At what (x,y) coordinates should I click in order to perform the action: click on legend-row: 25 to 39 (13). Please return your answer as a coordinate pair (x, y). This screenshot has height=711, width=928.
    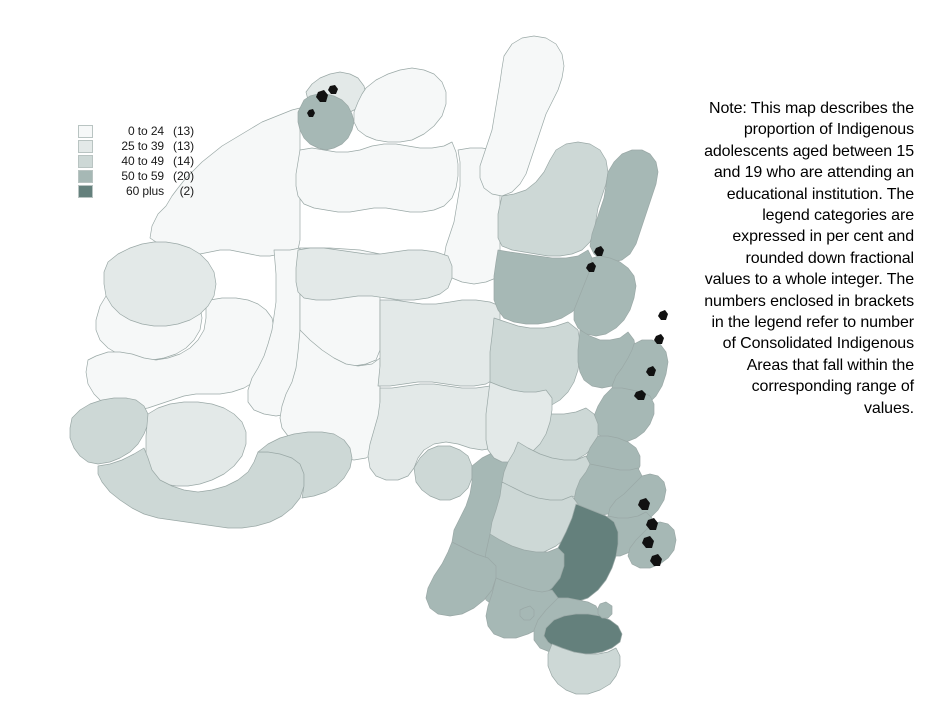
    Looking at the image, I should click on (136, 146).